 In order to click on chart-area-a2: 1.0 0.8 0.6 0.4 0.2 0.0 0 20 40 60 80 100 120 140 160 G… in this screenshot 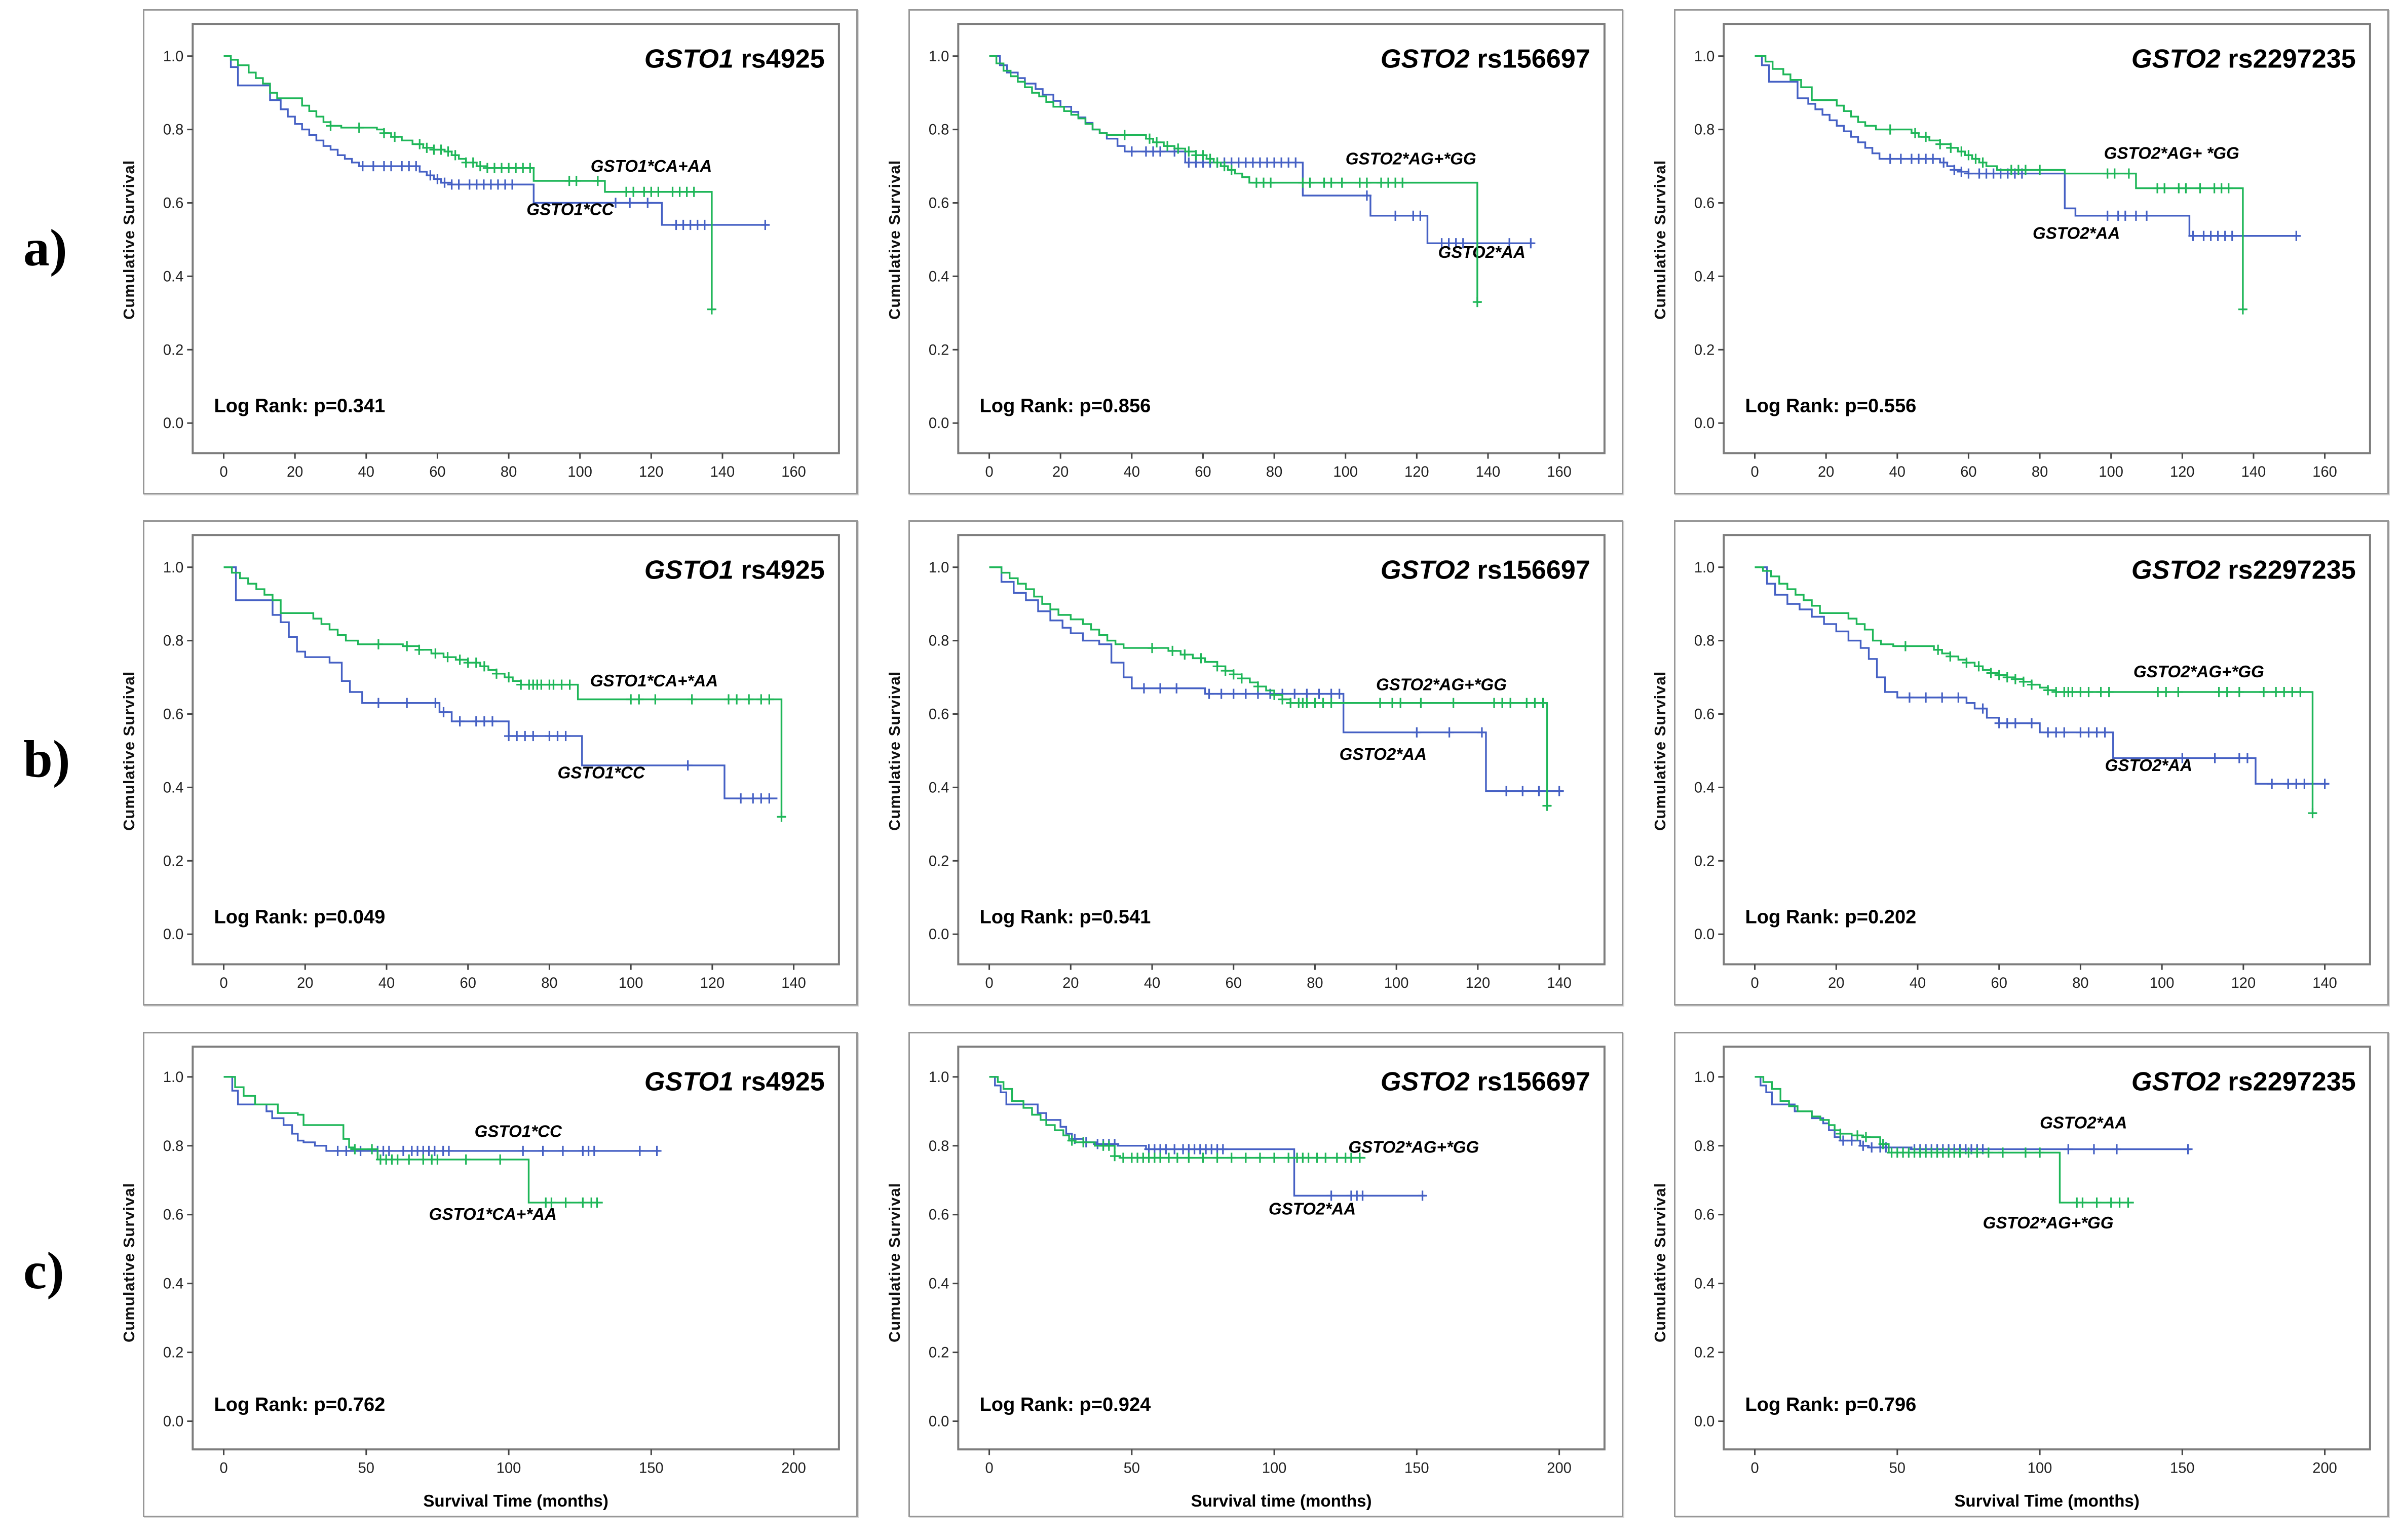, I will do `click(1265, 251)`.